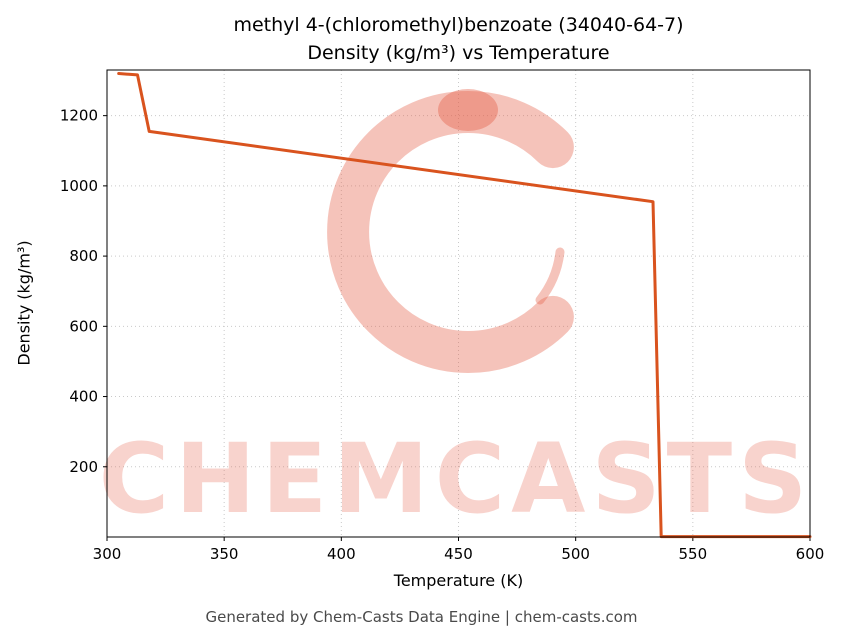 The image size is (843, 644). I want to click on x-tick-label: 300, so click(107, 554).